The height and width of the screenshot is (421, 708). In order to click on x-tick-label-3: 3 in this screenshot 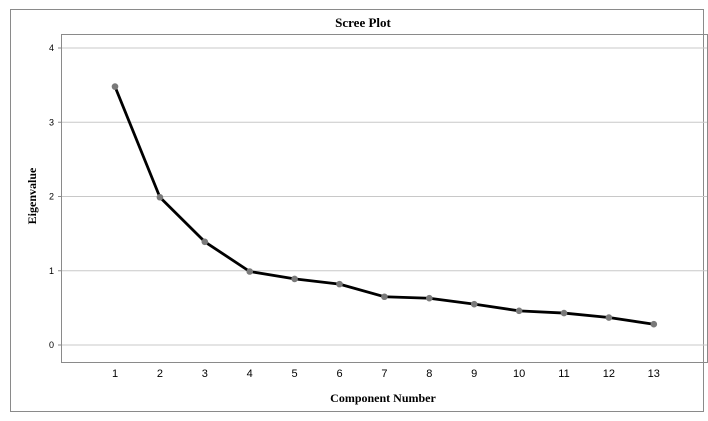, I will do `click(205, 374)`.